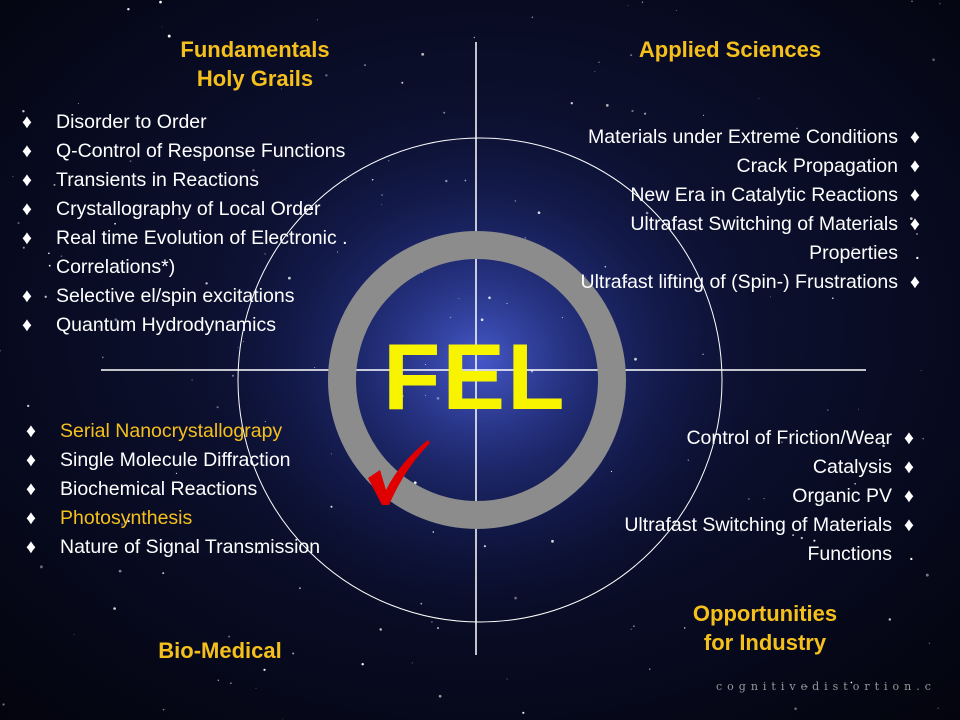 The width and height of the screenshot is (960, 720). What do you see at coordinates (849, 554) in the screenshot?
I see `list-item-text: Functions` at bounding box center [849, 554].